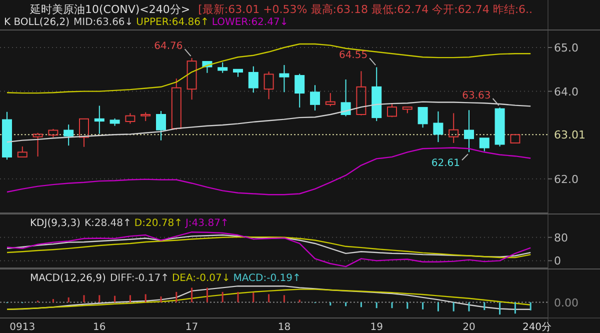 This screenshot has width=600, height=333. Describe the element at coordinates (445, 164) in the screenshot. I see `annotation: 62.61` at that location.